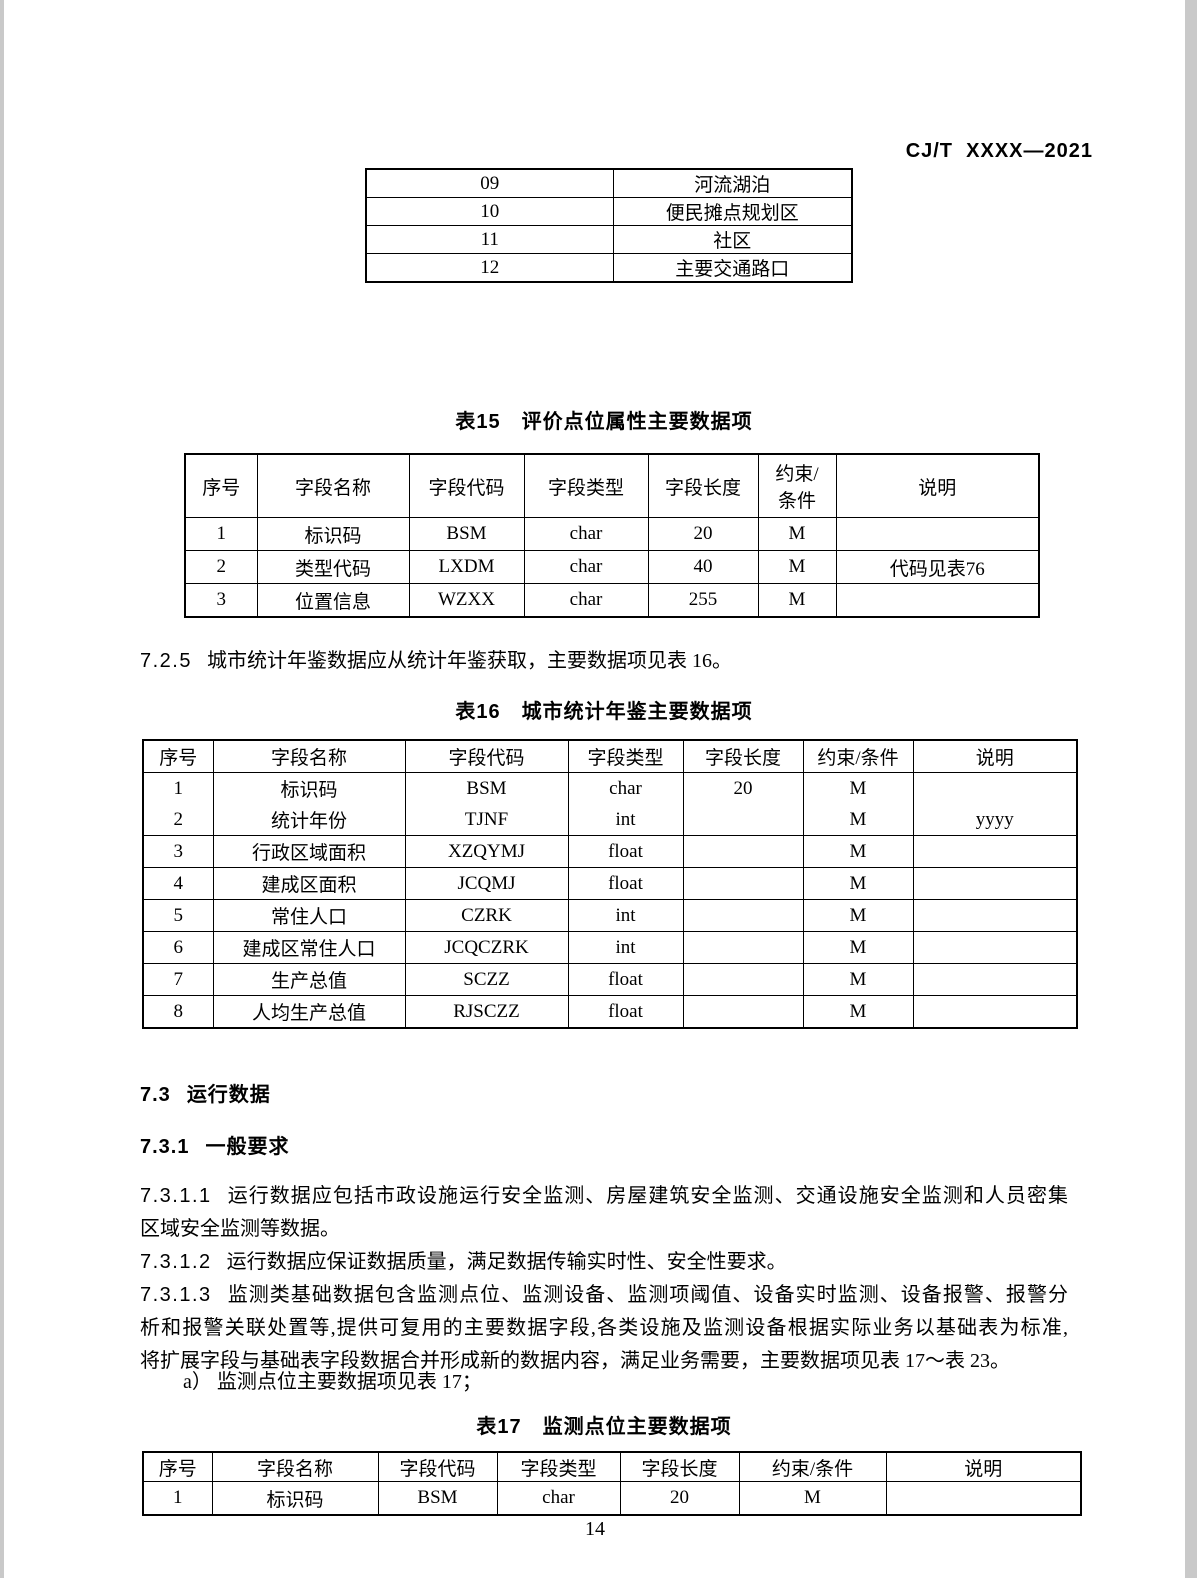 This screenshot has width=1197, height=1578. Describe the element at coordinates (489, 211) in the screenshot. I see `table-cell: 10` at that location.